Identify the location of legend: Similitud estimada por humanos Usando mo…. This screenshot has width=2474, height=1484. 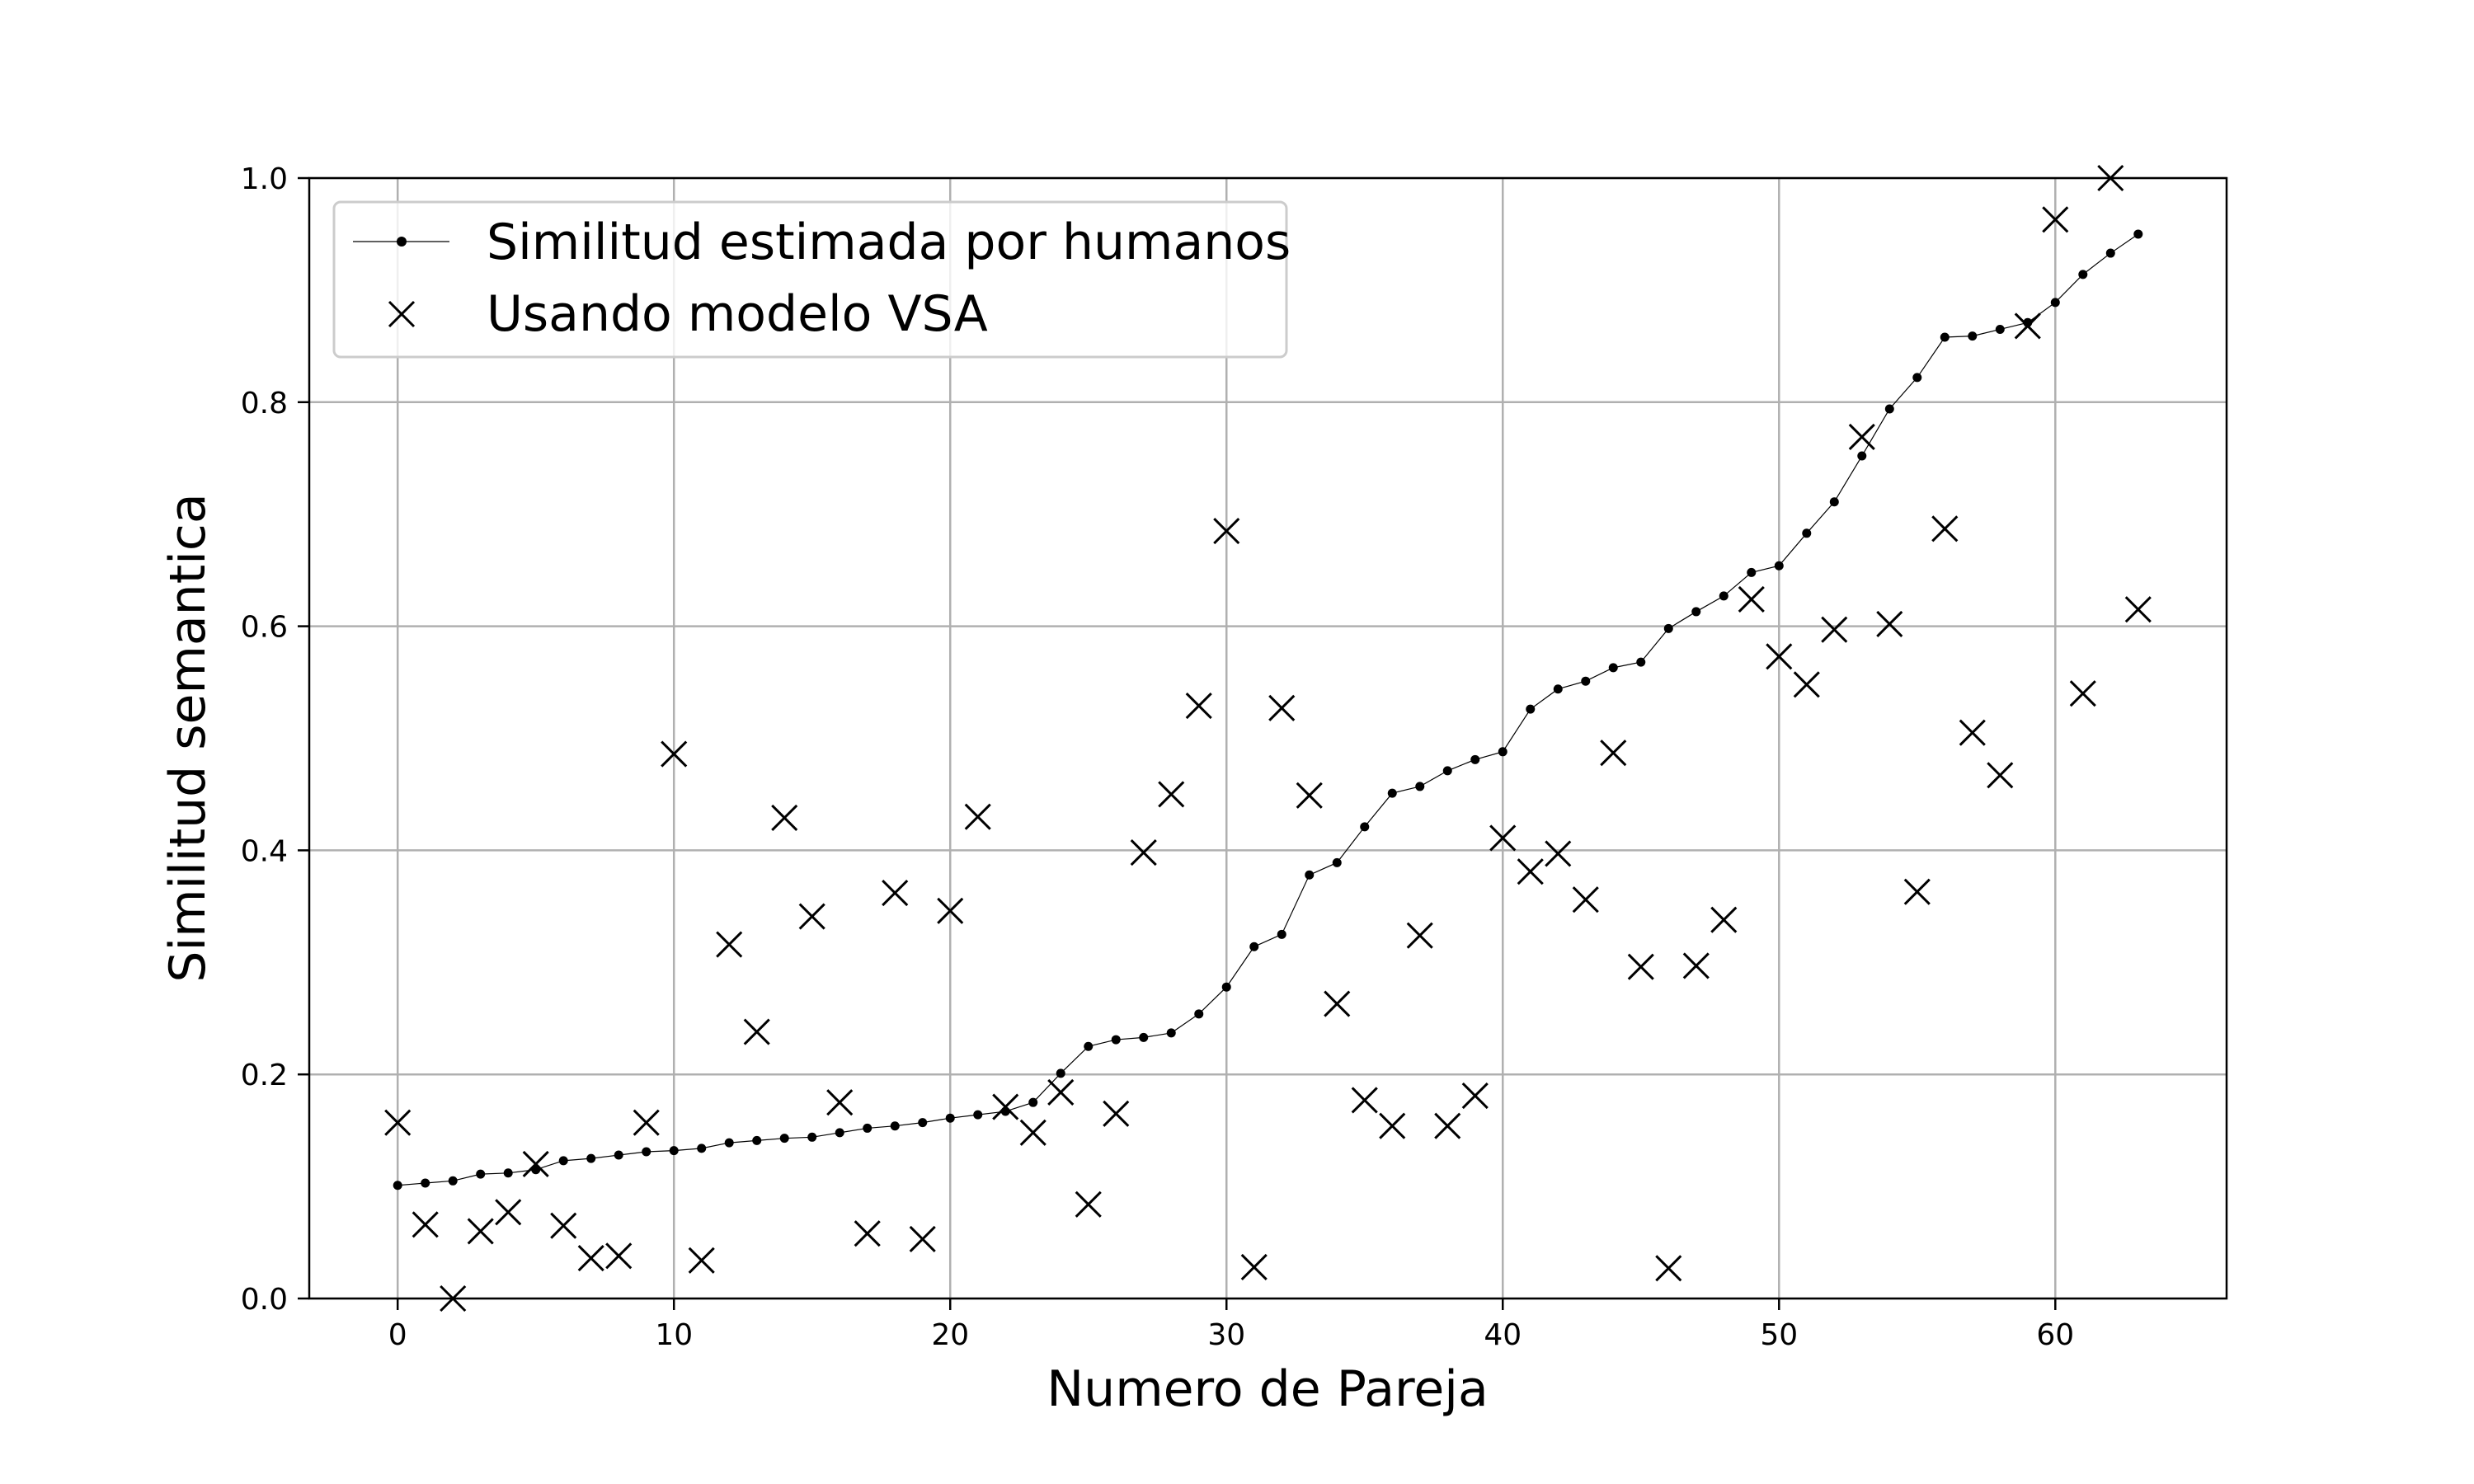
(811, 279).